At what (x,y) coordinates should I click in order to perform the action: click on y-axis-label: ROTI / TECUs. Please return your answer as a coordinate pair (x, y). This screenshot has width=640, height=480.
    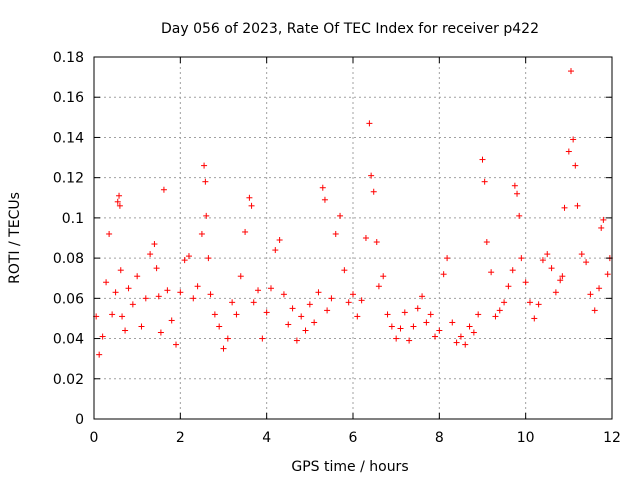
    Looking at the image, I should click on (15, 238).